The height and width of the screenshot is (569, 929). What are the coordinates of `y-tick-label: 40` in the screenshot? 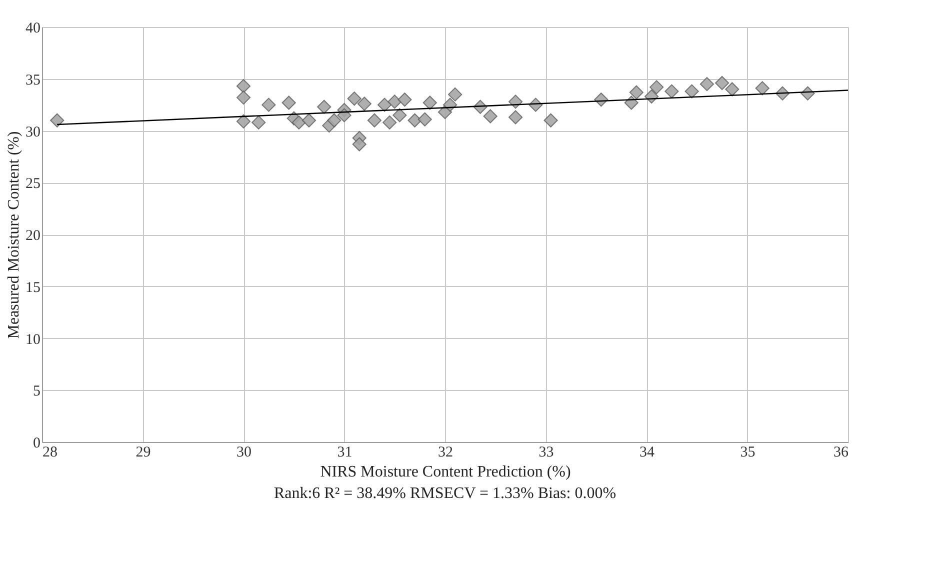 It's located at (33, 28).